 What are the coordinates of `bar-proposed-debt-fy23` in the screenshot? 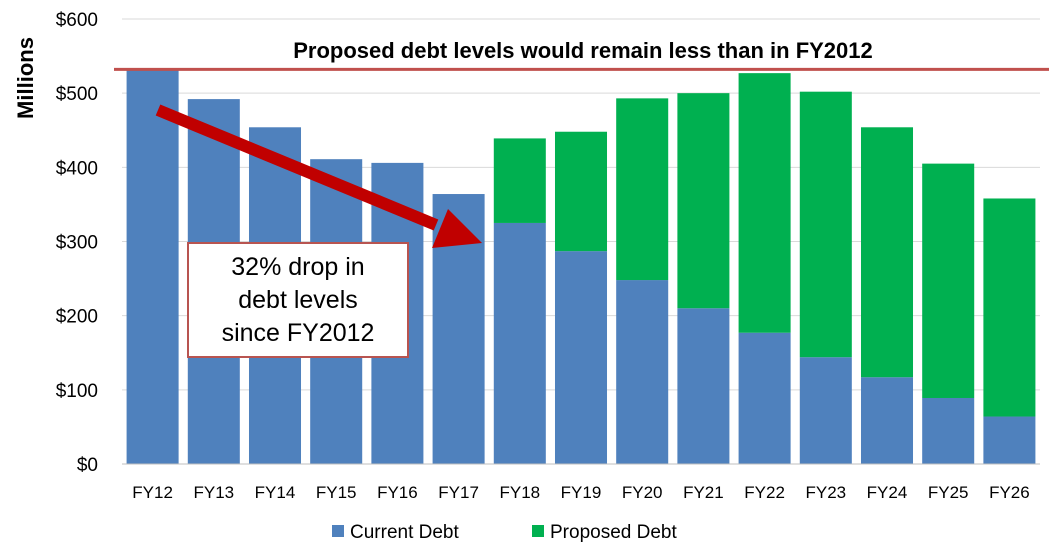 It's located at (825, 224).